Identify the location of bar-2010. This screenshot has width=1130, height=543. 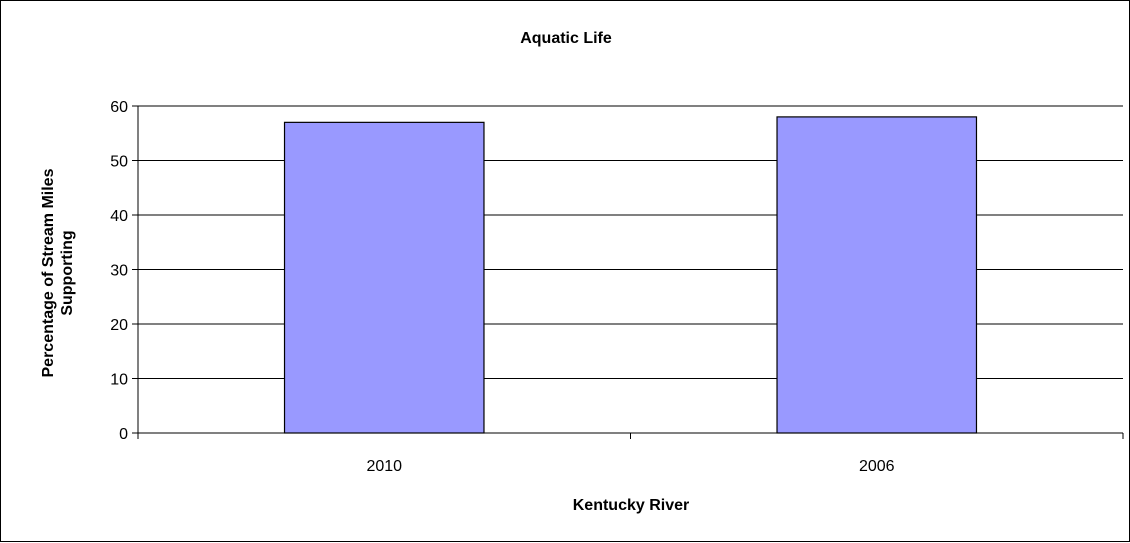
(384, 277).